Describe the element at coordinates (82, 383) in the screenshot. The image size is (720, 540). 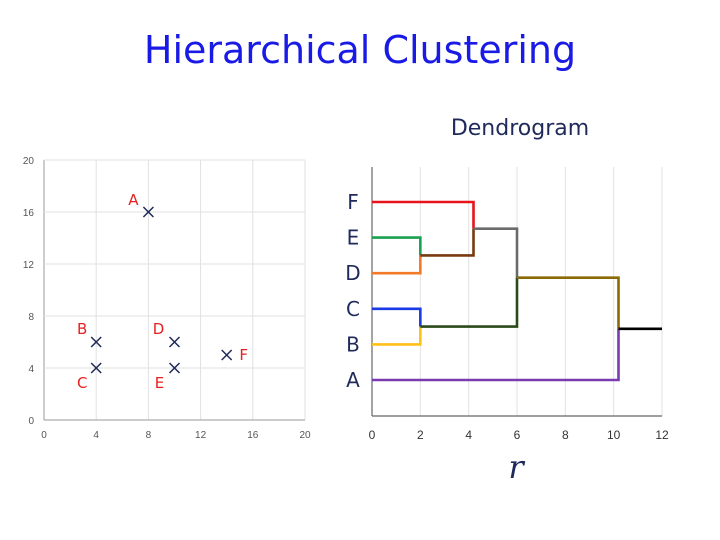
I see `scatter-point-label: C` at that location.